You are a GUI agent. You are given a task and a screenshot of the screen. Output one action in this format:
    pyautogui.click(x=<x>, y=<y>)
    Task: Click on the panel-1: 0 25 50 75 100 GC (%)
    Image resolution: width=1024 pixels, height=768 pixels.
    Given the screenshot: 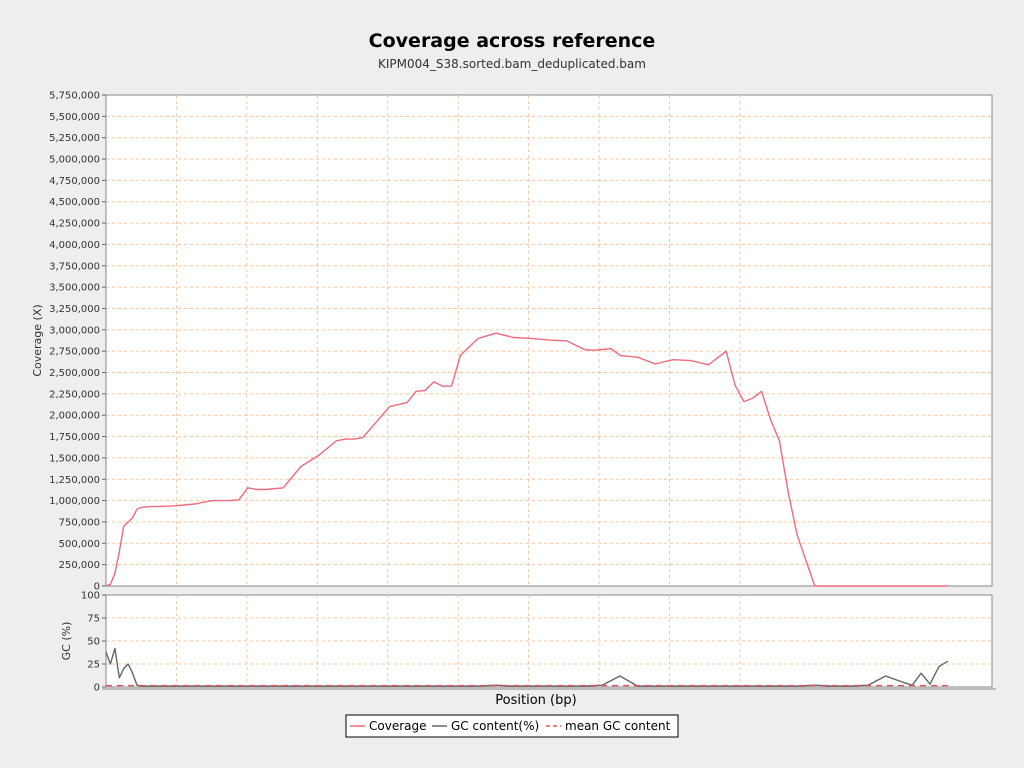 What is the action you would take?
    pyautogui.click(x=526, y=642)
    